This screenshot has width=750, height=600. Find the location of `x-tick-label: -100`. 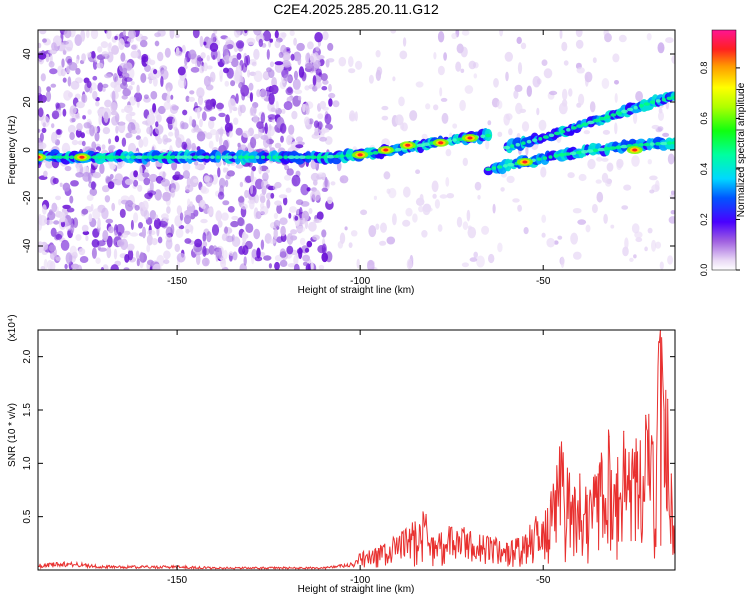

x-tick-label: -100 is located at coordinates (360, 580).